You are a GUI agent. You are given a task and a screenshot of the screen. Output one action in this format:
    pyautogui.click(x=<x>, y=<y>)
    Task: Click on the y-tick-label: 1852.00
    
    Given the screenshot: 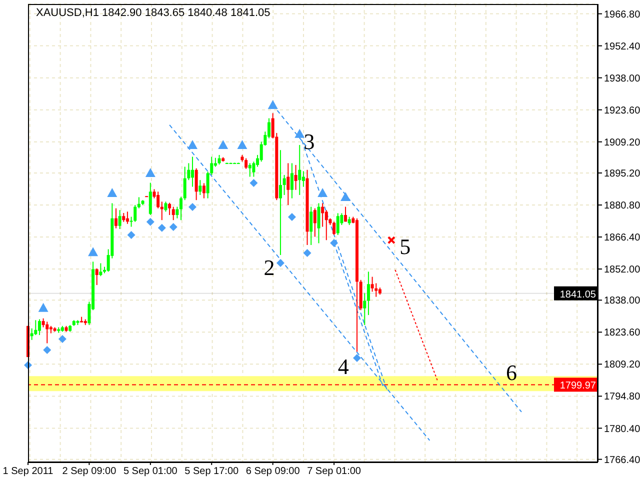 What is the action you would take?
    pyautogui.click(x=622, y=270)
    